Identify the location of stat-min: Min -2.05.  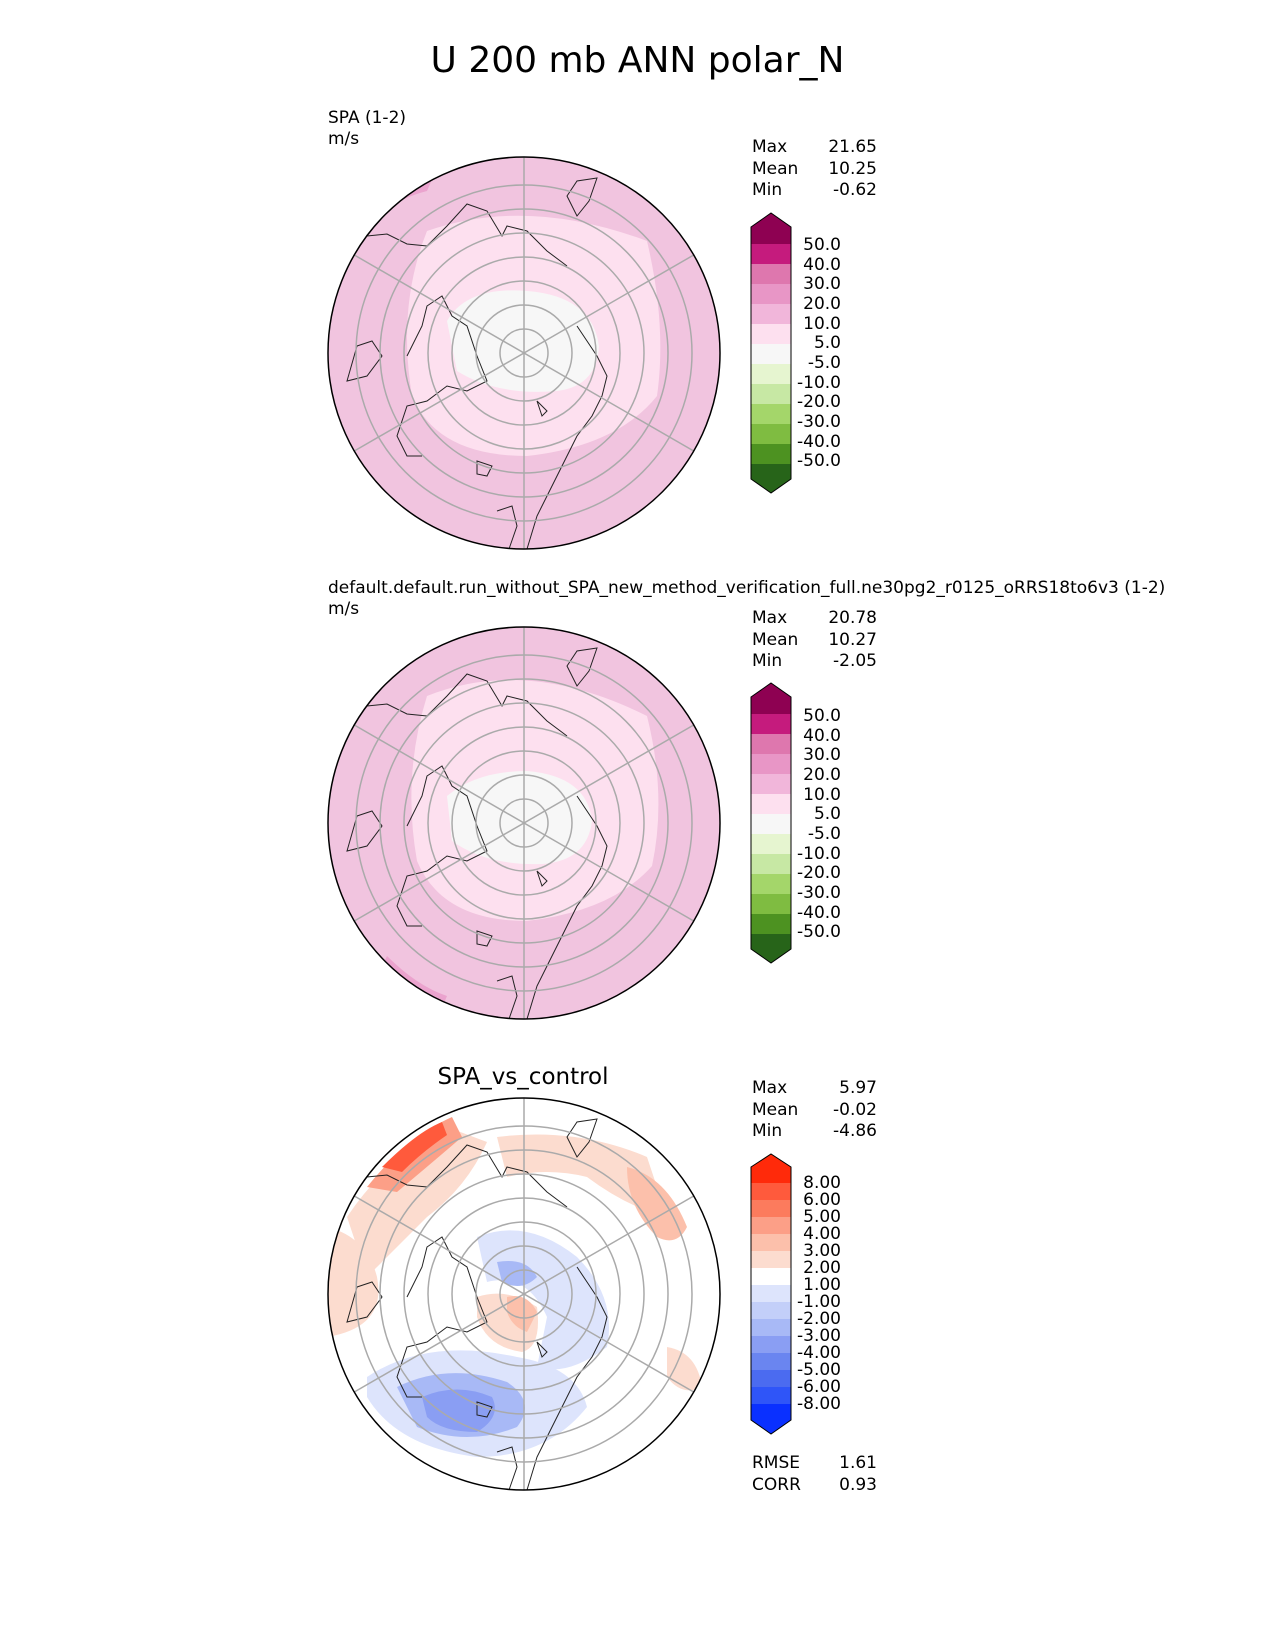
(814, 661).